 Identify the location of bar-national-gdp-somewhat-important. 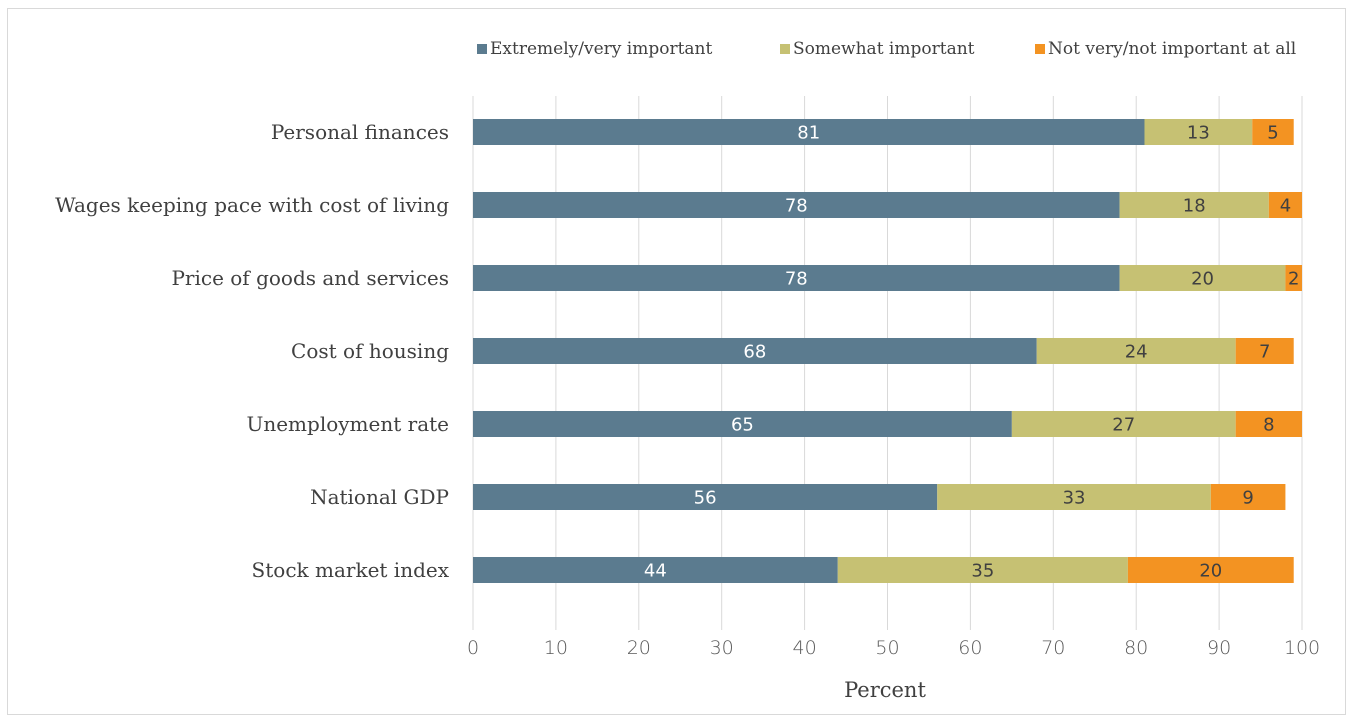
(1074, 497).